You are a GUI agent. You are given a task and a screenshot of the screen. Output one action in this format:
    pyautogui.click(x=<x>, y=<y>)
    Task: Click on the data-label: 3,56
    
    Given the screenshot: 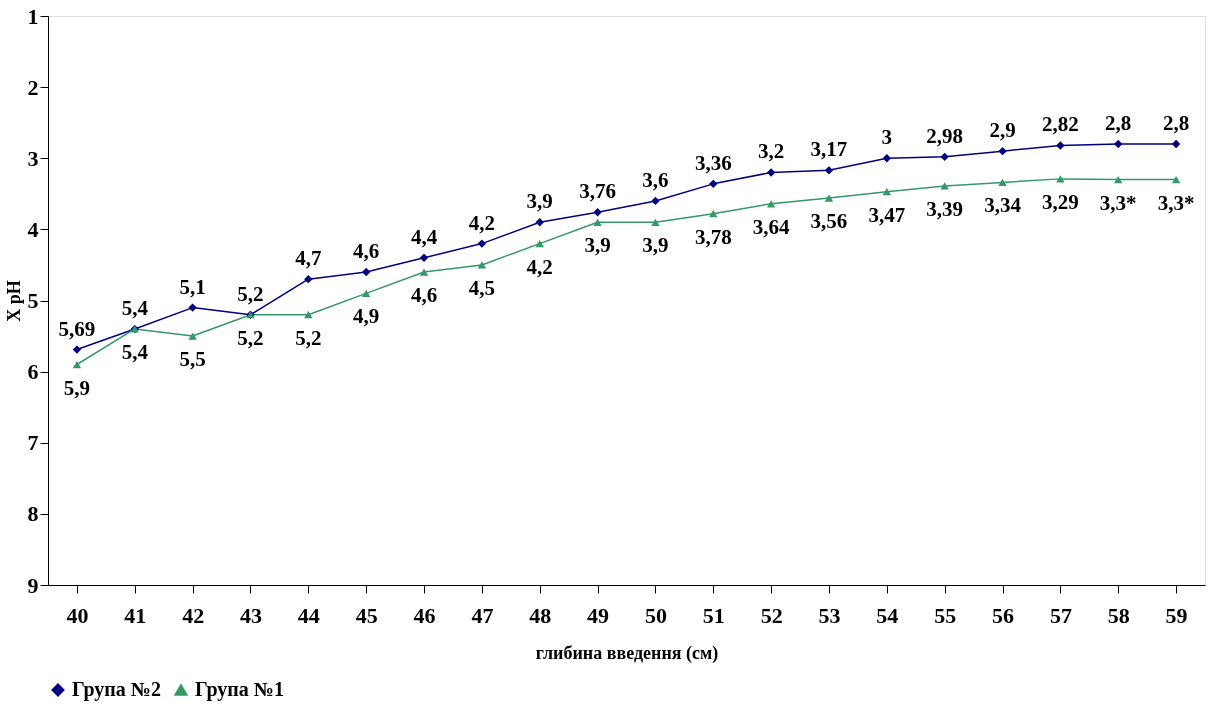 What is the action you would take?
    pyautogui.click(x=829, y=221)
    